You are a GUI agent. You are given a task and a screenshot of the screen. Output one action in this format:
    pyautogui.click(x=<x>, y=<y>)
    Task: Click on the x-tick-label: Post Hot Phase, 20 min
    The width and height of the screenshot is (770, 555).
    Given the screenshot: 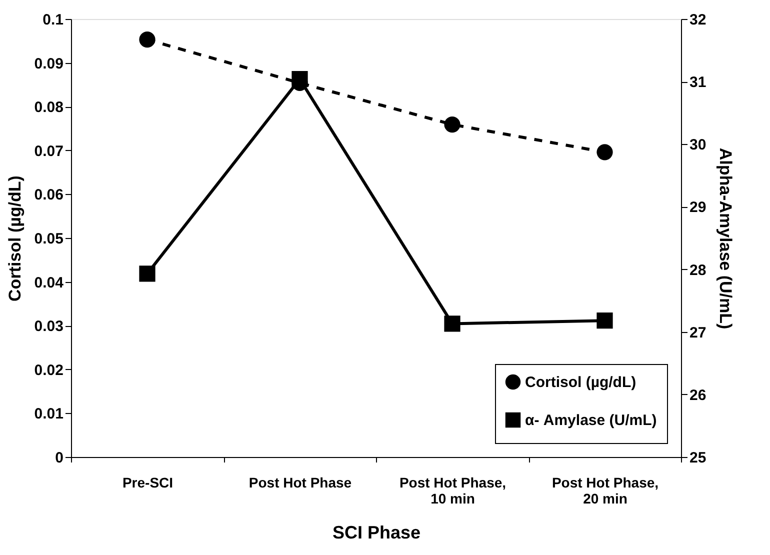 What is the action you would take?
    pyautogui.click(x=605, y=490)
    